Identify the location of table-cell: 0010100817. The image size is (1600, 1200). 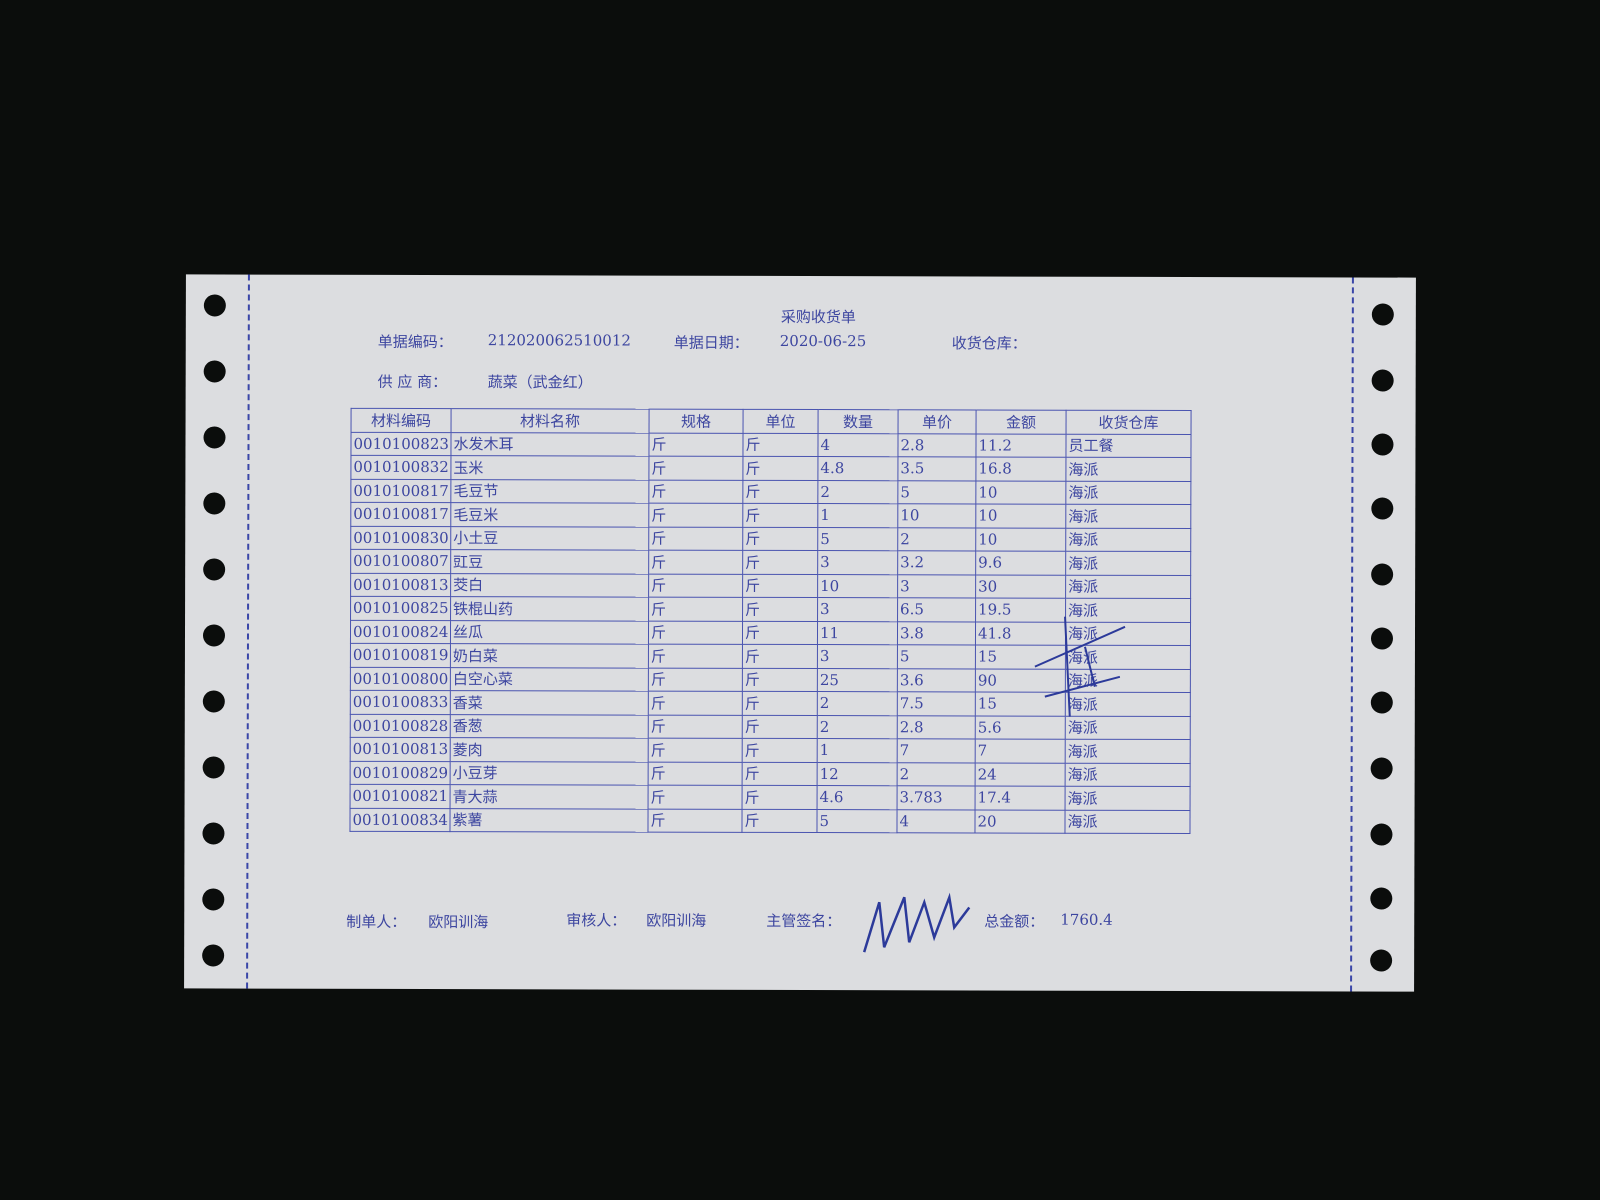
(400, 490).